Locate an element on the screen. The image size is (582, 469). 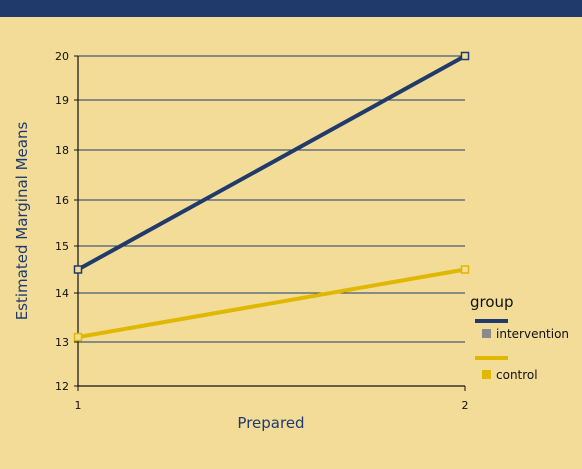
y-axis-title: Estimated Marginal Means is located at coordinates (22, 221).